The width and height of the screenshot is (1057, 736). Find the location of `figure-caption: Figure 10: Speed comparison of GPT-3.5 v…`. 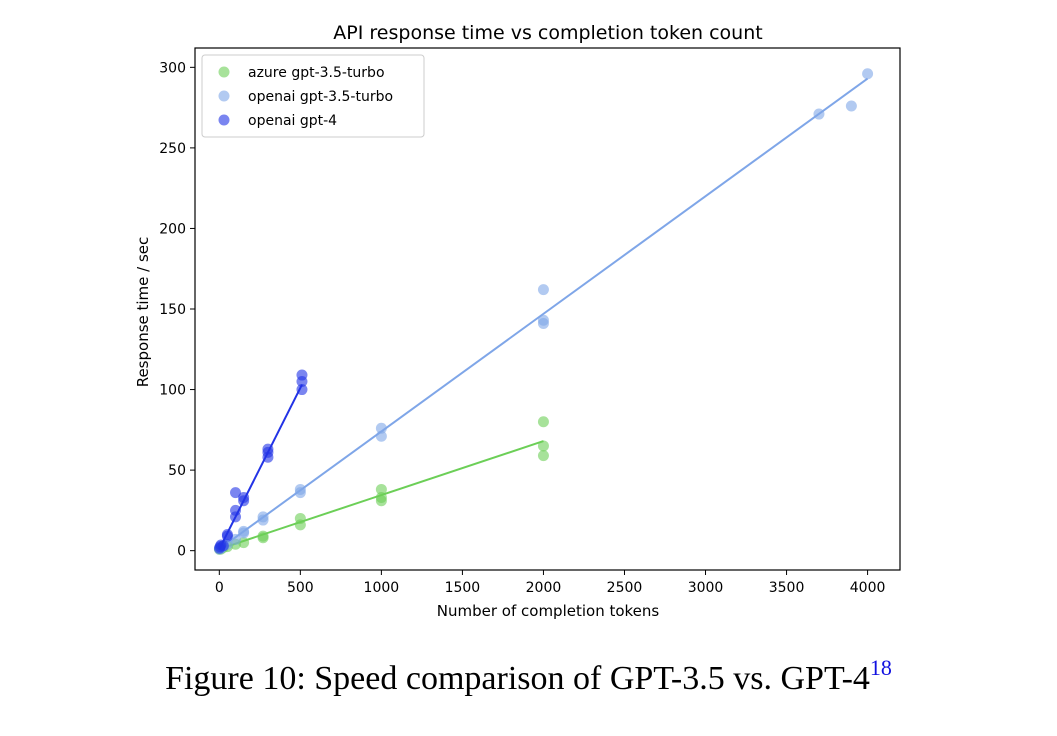

figure-caption: Figure 10: Speed comparison of GPT-3.5 v… is located at coordinates (528, 676).